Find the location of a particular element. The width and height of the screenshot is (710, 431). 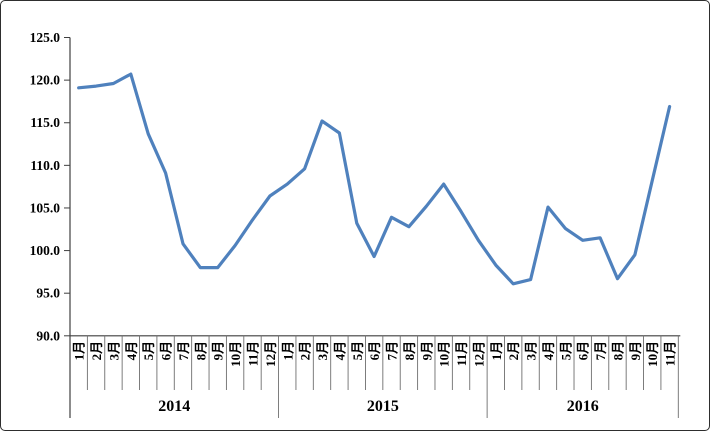

x-axis-year-label: 2015 is located at coordinates (383, 406).